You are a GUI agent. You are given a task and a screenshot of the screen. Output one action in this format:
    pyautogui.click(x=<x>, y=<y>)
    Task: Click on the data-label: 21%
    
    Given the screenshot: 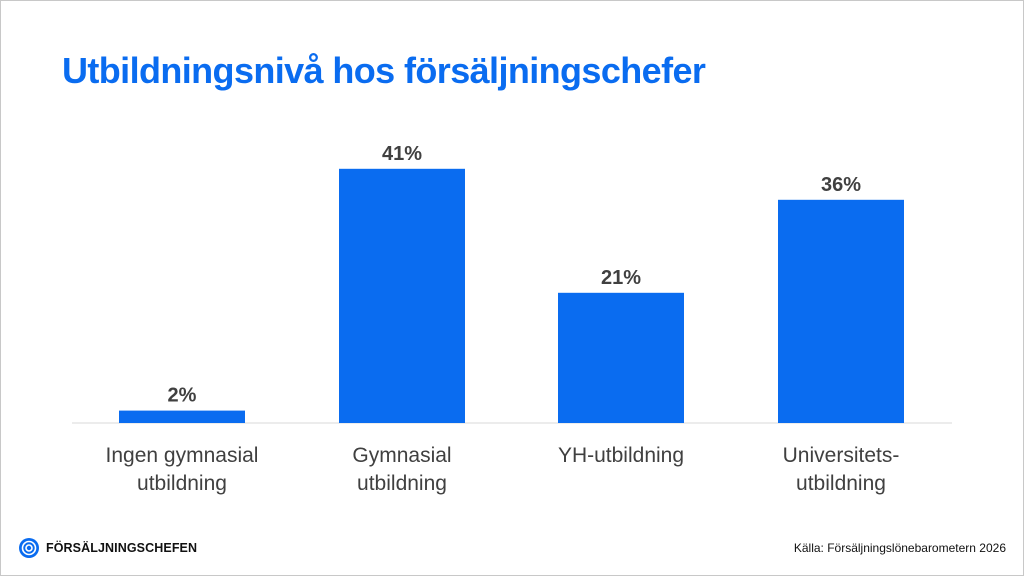 What is the action you would take?
    pyautogui.click(x=621, y=278)
    